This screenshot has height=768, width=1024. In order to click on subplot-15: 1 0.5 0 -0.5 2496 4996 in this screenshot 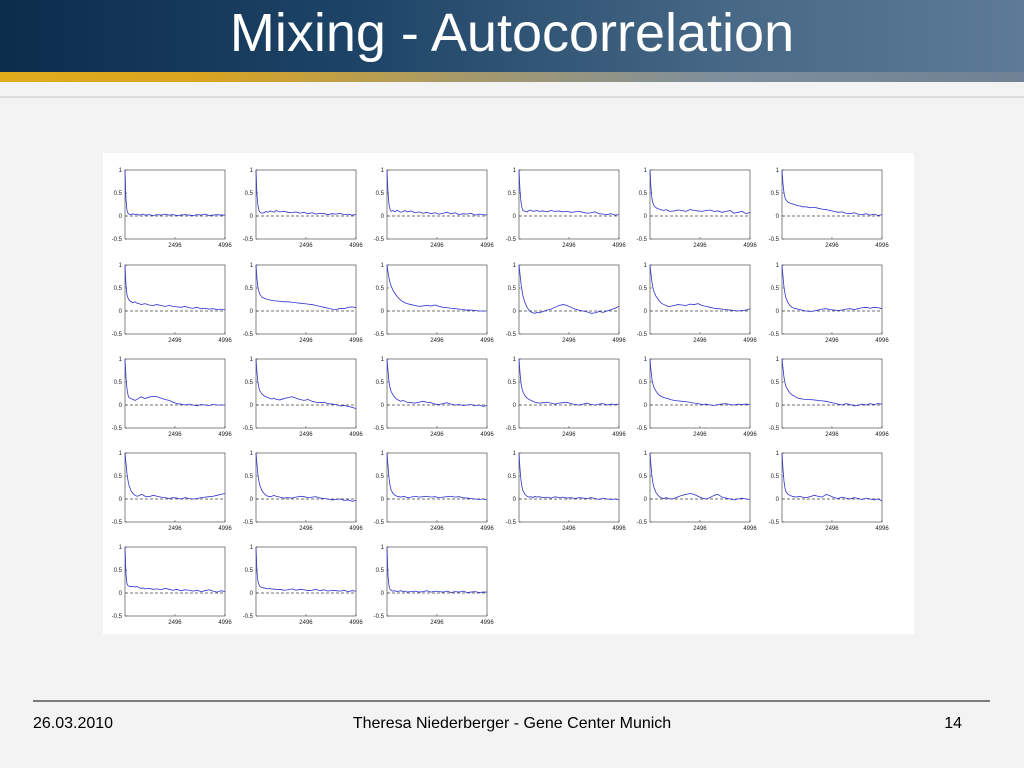, I will do `click(434, 397)`.